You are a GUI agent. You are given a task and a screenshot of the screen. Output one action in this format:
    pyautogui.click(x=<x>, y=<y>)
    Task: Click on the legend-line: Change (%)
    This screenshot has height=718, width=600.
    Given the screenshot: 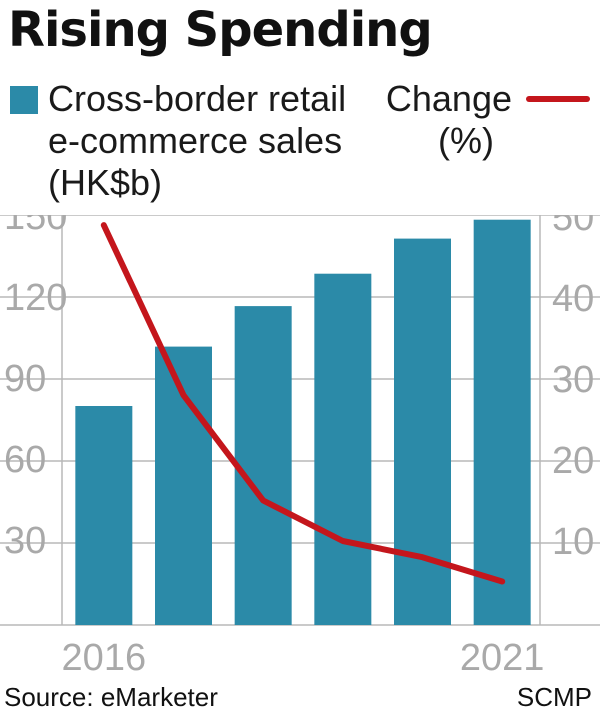 What is the action you would take?
    pyautogui.click(x=488, y=120)
    